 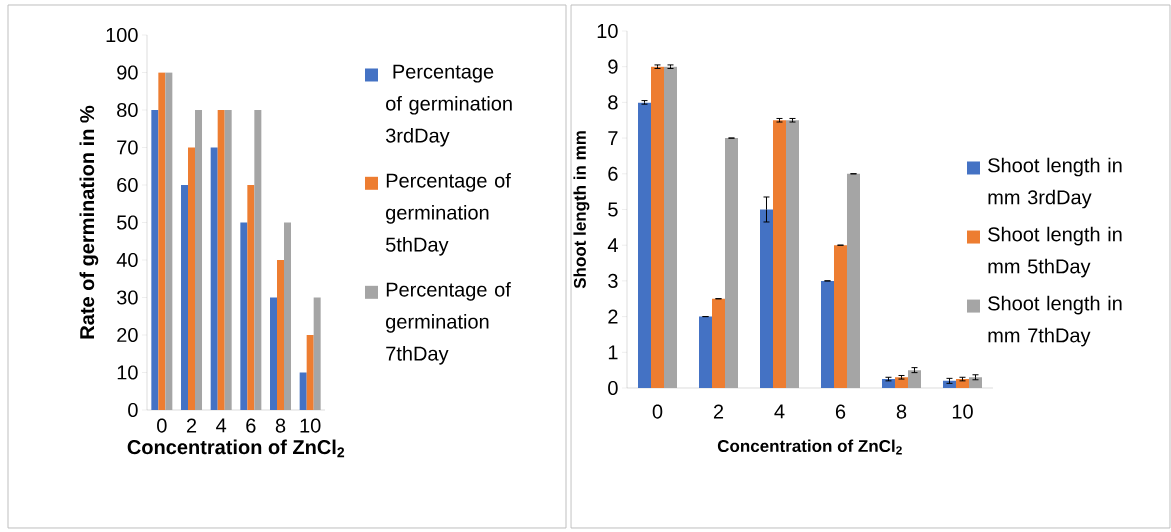 I want to click on y-tick-label: 0, so click(x=613, y=388).